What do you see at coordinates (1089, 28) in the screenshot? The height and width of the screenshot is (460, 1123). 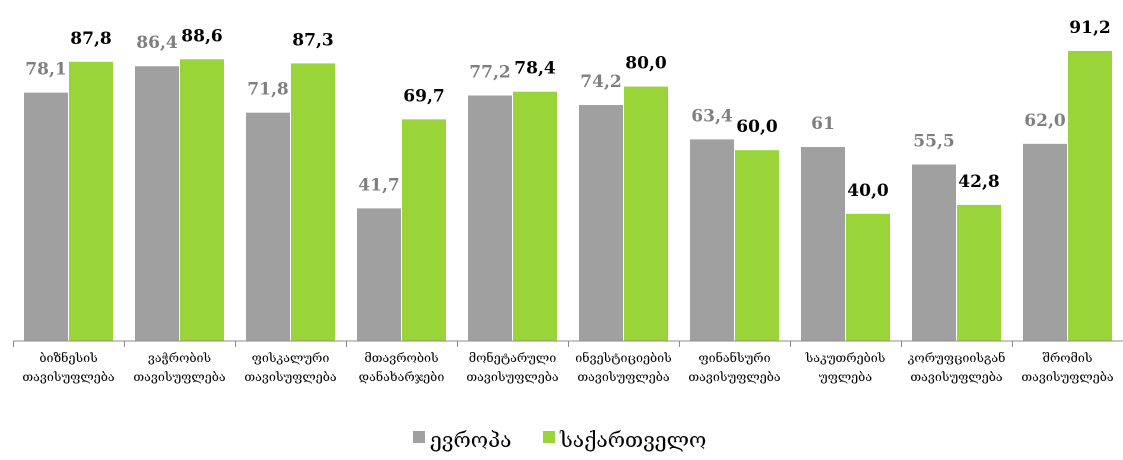 I see `value-label: 91,2` at bounding box center [1089, 28].